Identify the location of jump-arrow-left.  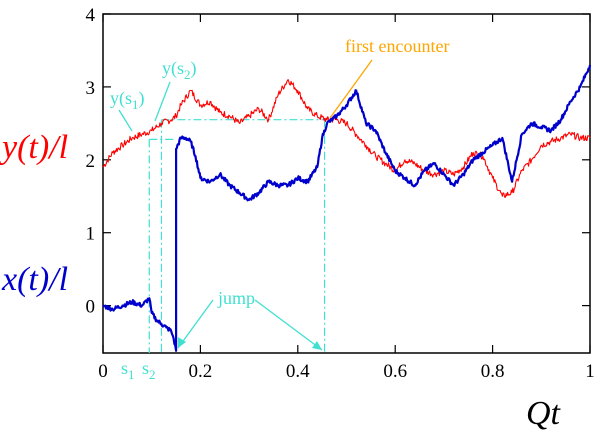
(195, 324).